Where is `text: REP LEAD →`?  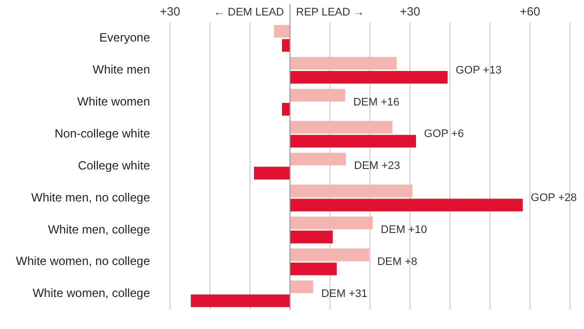
text: REP LEAD → is located at coordinates (330, 12).